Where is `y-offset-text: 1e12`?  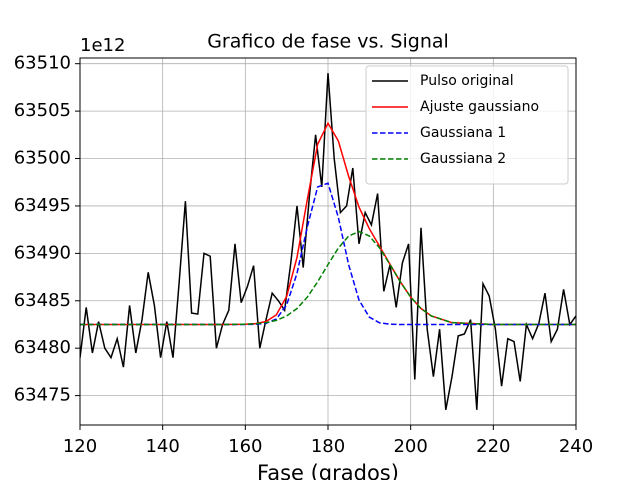 y-offset-text: 1e12 is located at coordinates (102, 45).